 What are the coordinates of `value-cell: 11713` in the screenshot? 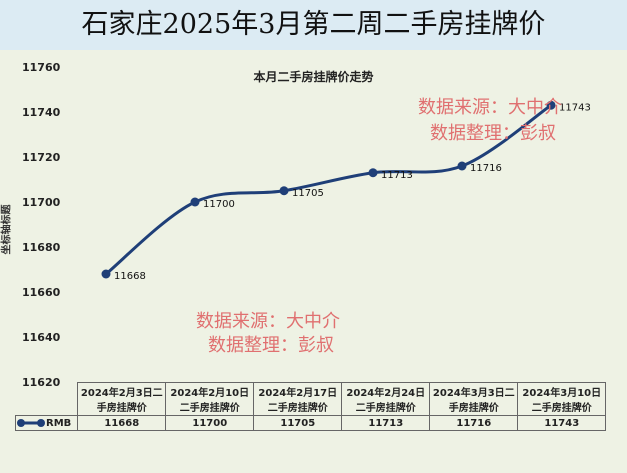 It's located at (386, 423).